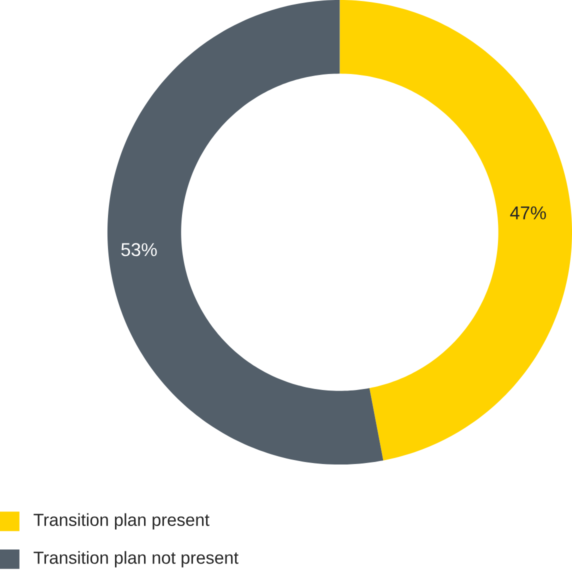 The height and width of the screenshot is (571, 572). Describe the element at coordinates (139, 249) in the screenshot. I see `data-label: 53%` at that location.